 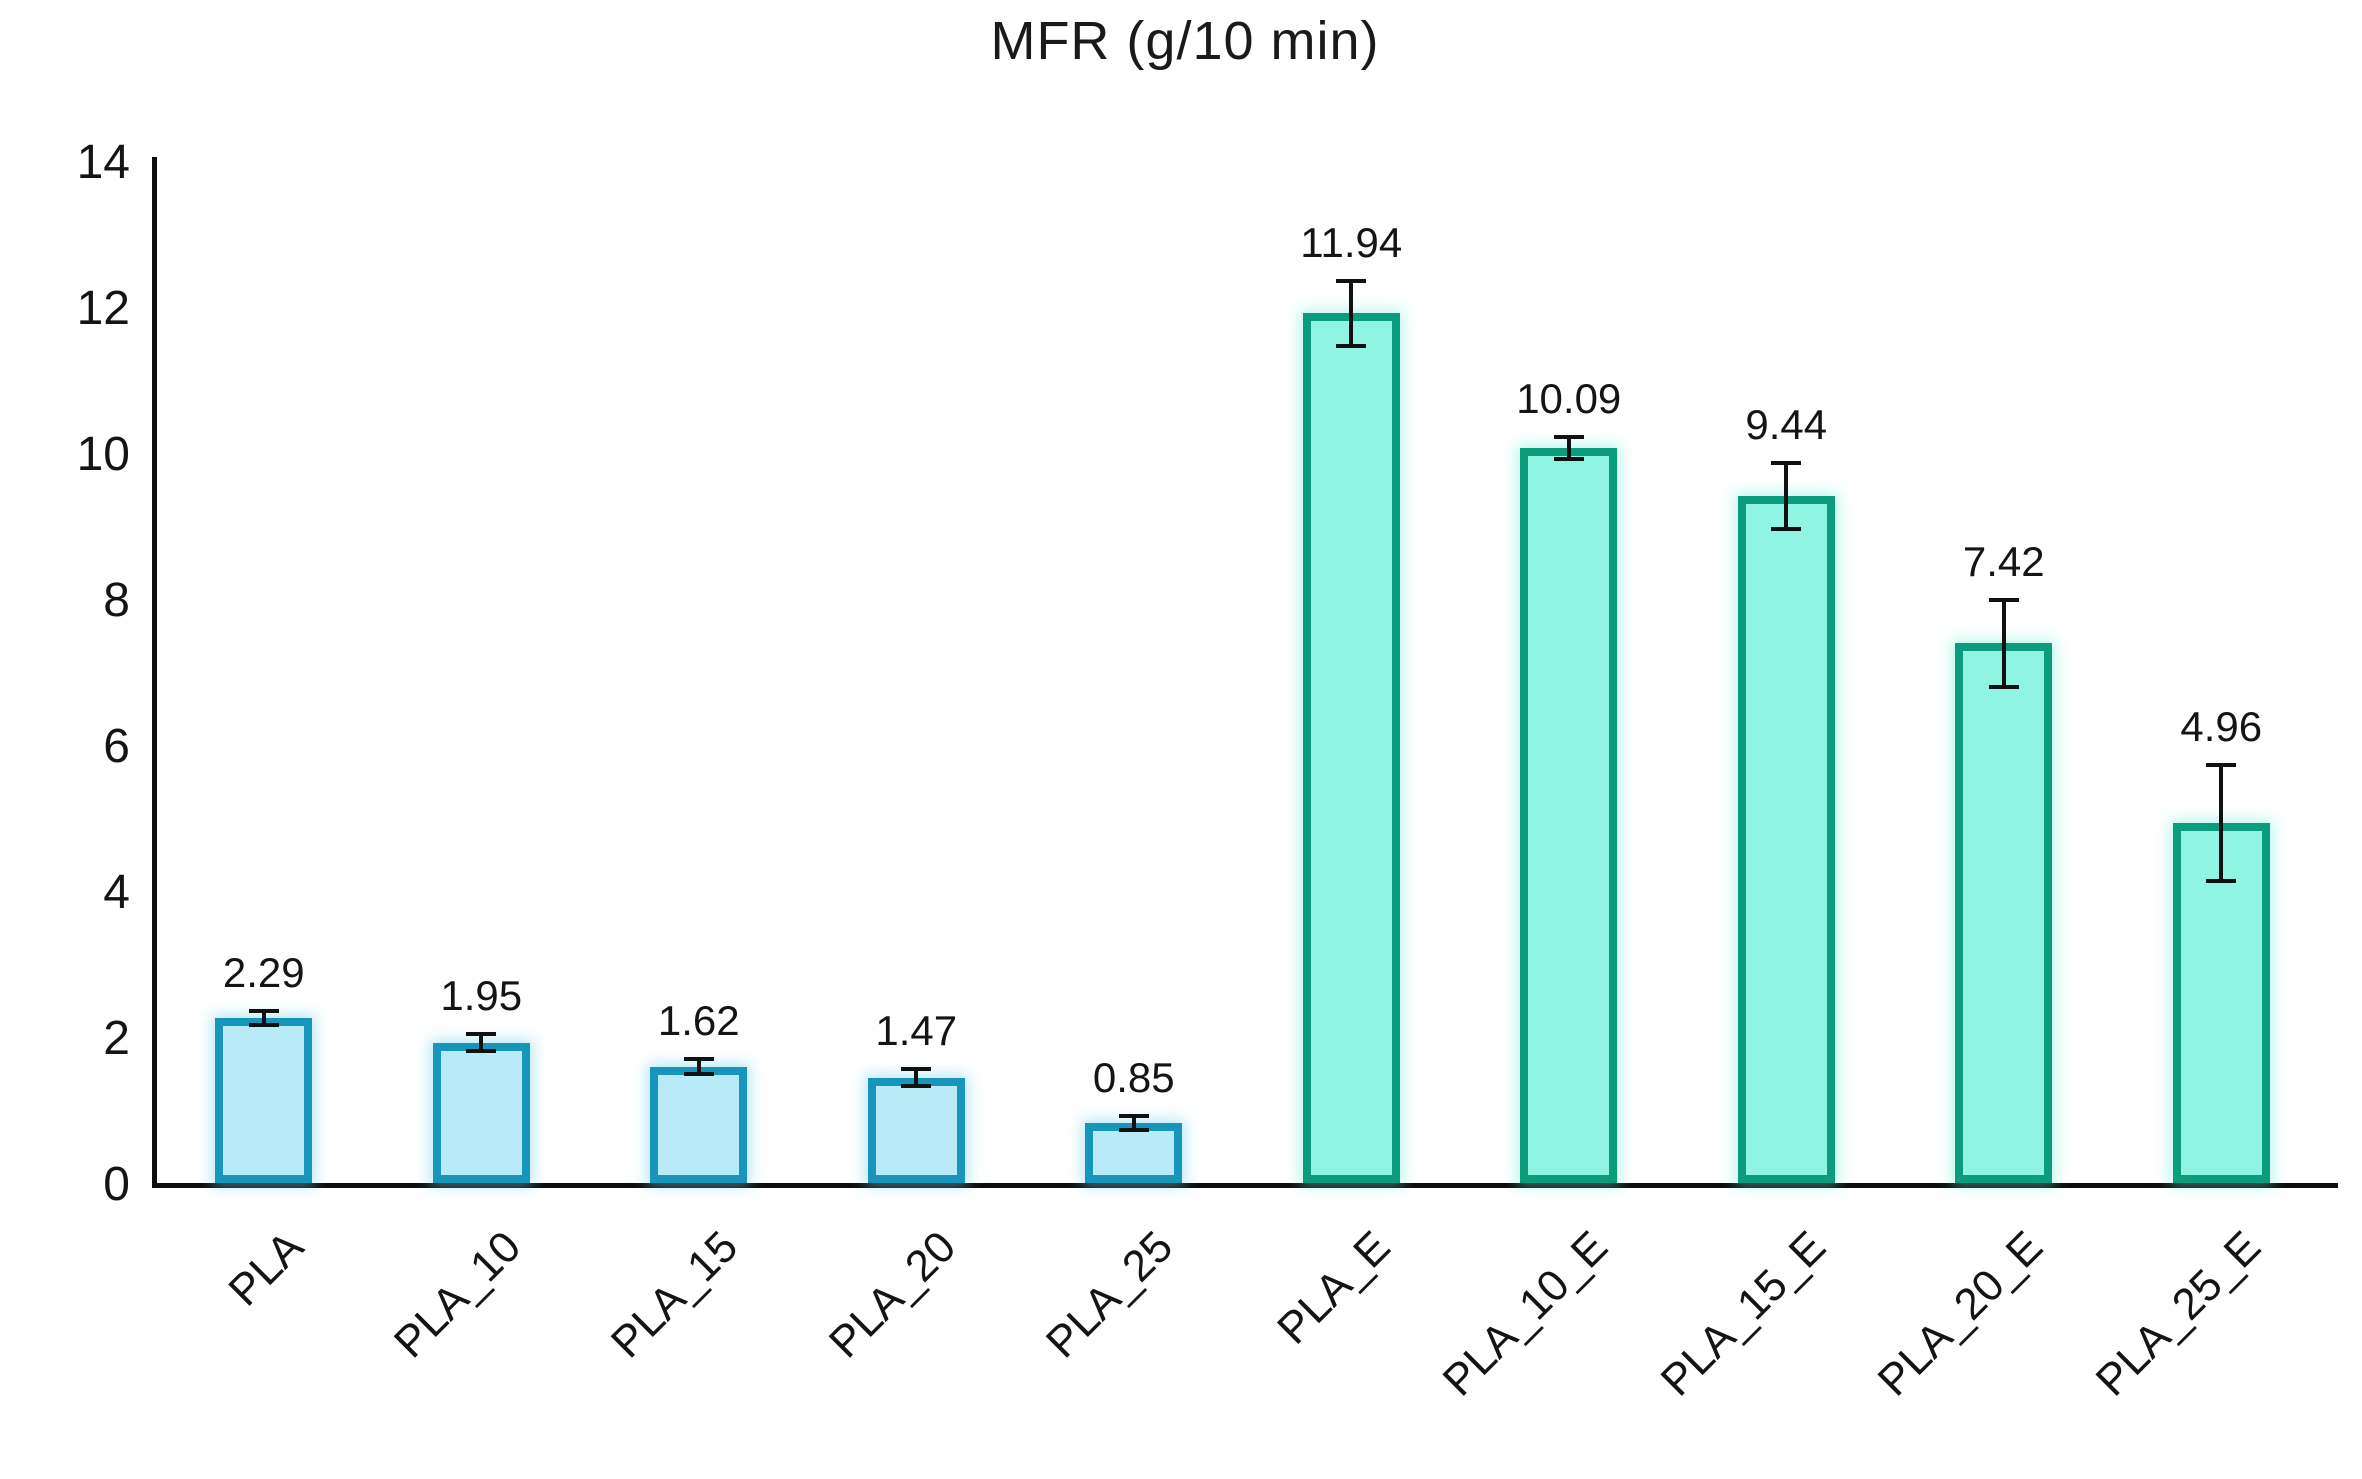 What do you see at coordinates (1786, 425) in the screenshot?
I see `data-label-PLA_15_E: 9.44` at bounding box center [1786, 425].